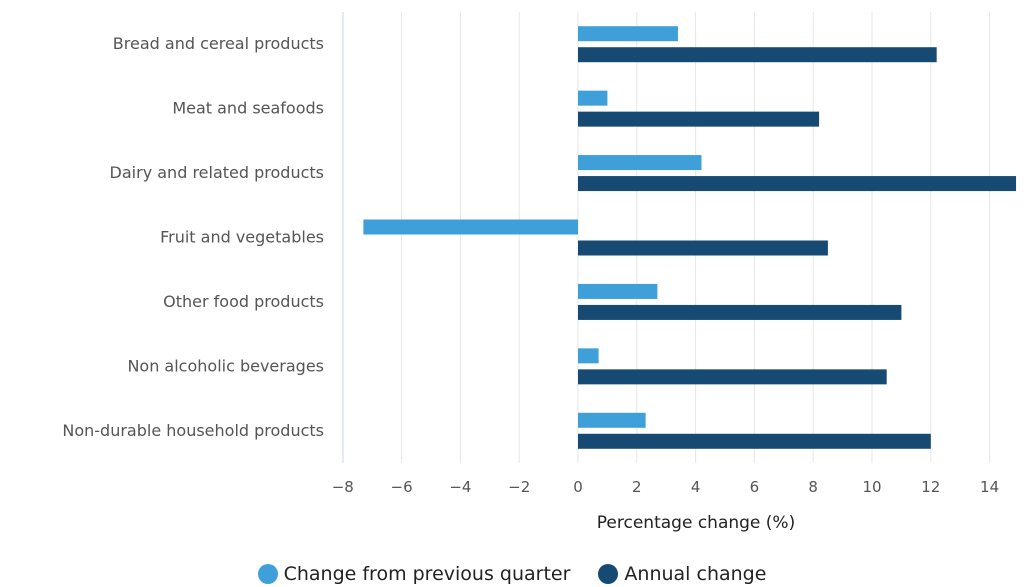 The width and height of the screenshot is (1024, 587). I want to click on x-axis-title: Percentage change (%), so click(696, 523).